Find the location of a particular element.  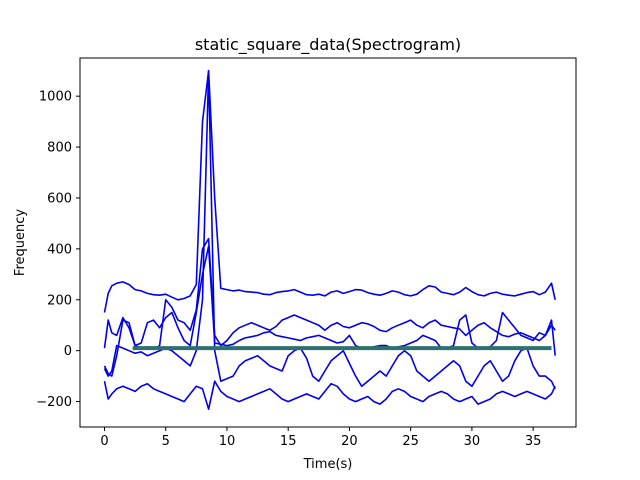

y-tick-label: 400 is located at coordinates (59, 249).